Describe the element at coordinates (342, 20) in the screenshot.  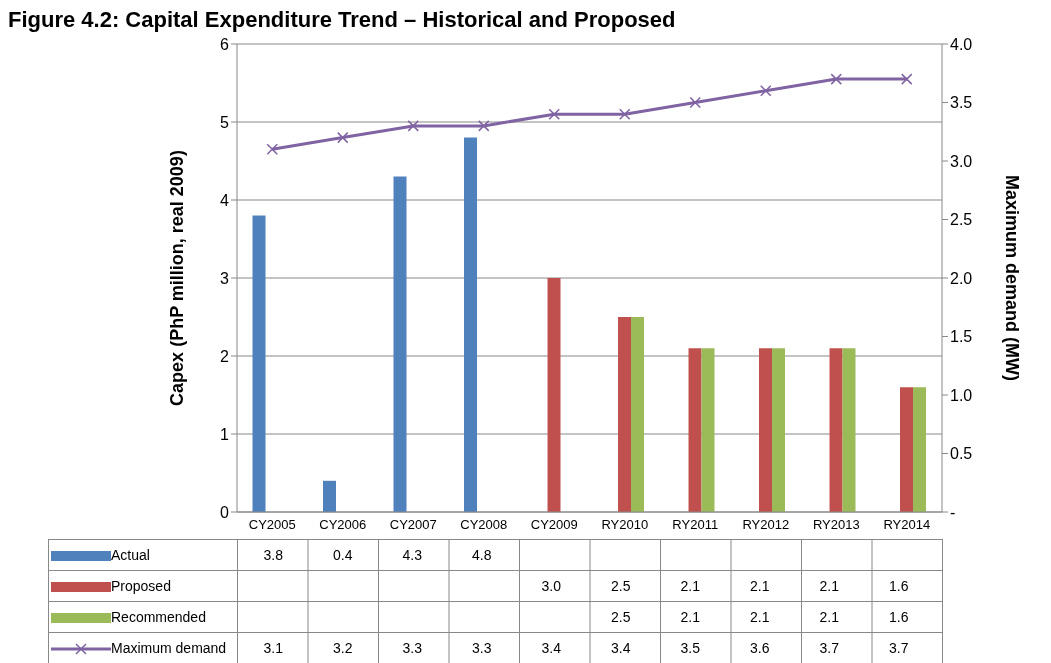
I see `chart-title: Figure 4.2: Capital Expenditure Trend – Historical and Proposed` at that location.